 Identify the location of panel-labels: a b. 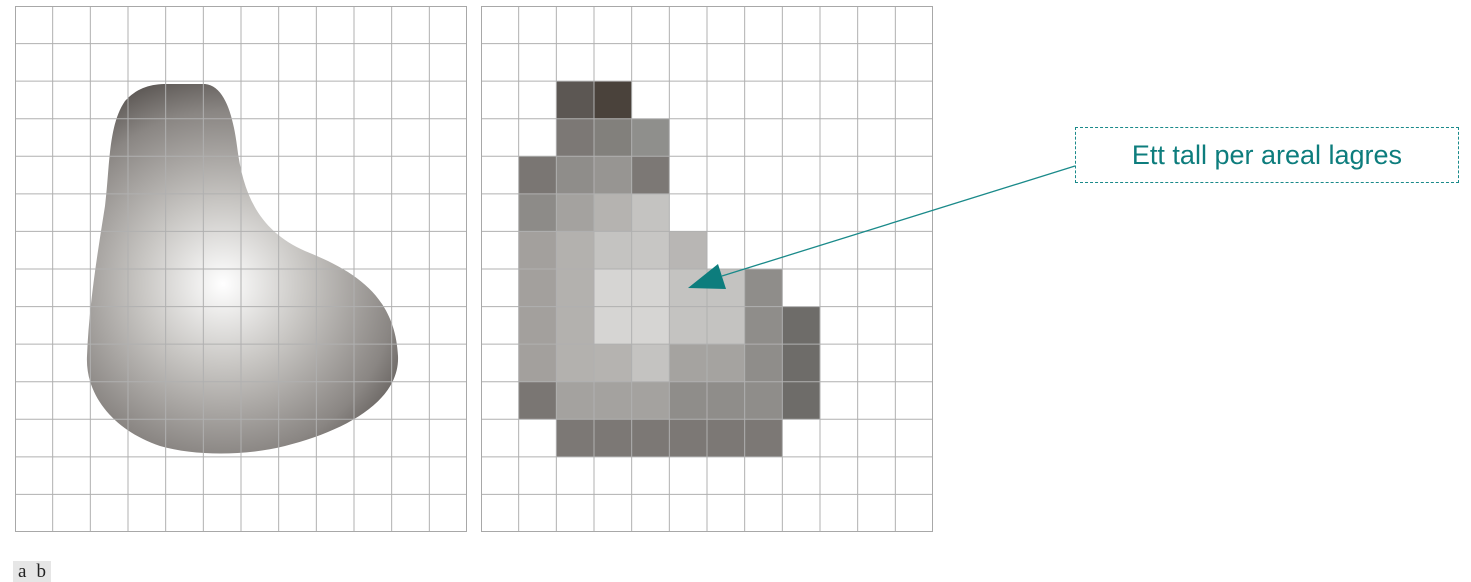
(32, 571).